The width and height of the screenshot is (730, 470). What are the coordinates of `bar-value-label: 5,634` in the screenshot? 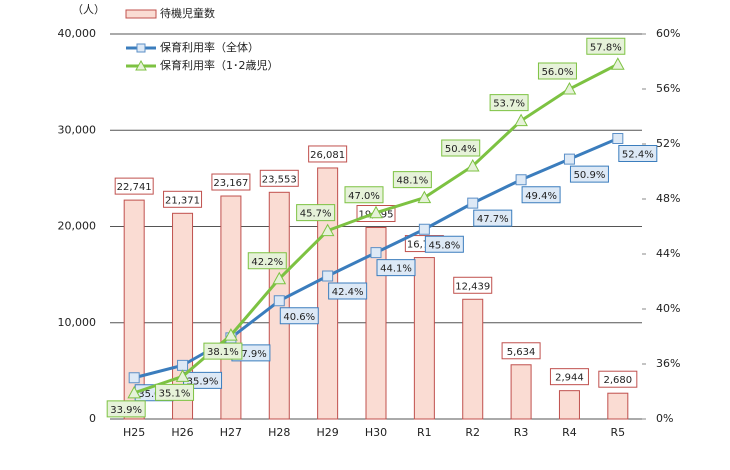 It's located at (521, 352).